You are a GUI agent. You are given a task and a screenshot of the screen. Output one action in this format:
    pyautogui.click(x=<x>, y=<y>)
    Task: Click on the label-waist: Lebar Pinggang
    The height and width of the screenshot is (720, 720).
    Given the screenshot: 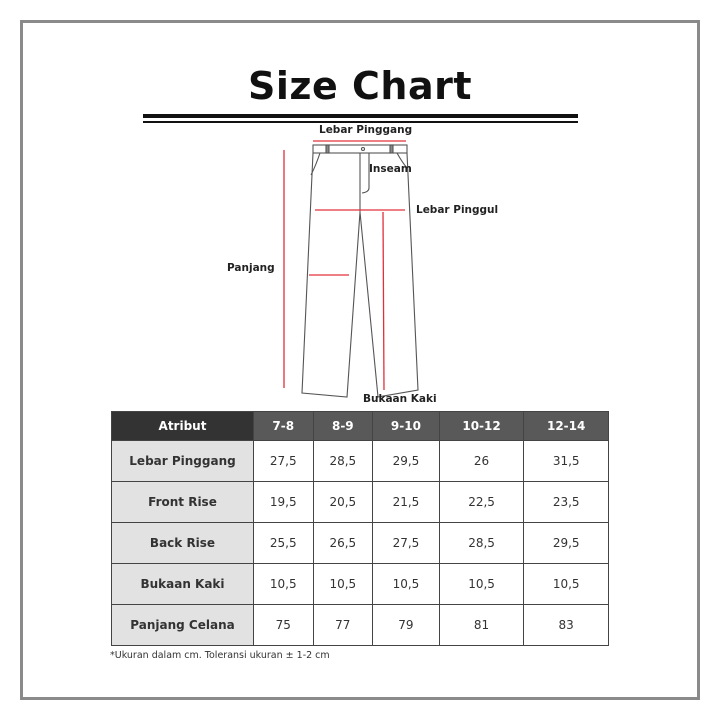 What is the action you would take?
    pyautogui.click(x=366, y=130)
    